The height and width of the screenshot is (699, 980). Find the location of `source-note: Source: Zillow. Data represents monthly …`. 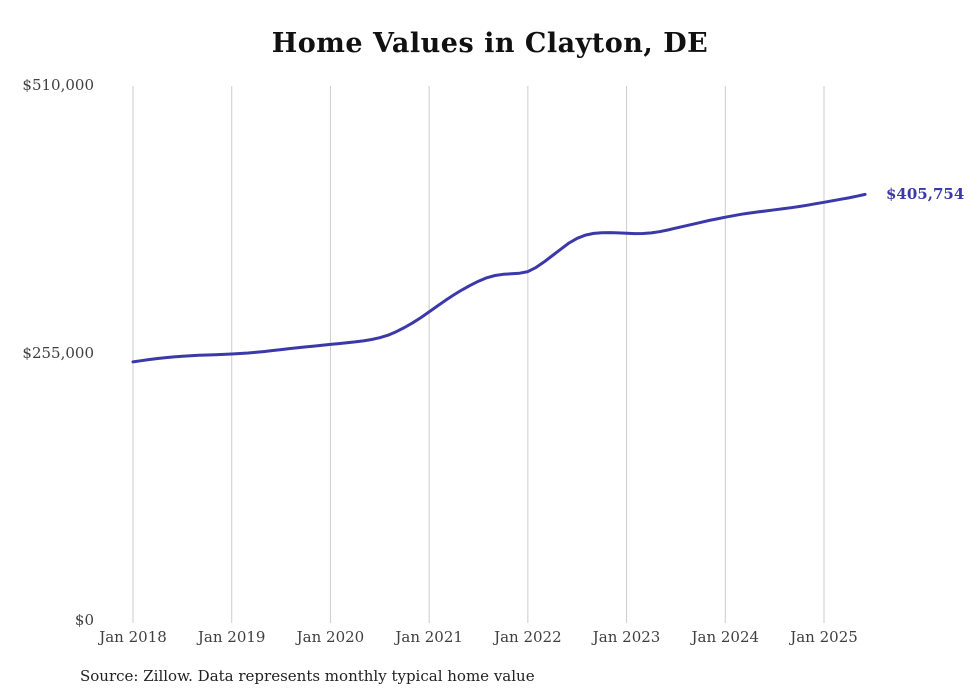

source-note: Source: Zillow. Data represents monthly … is located at coordinates (307, 676).